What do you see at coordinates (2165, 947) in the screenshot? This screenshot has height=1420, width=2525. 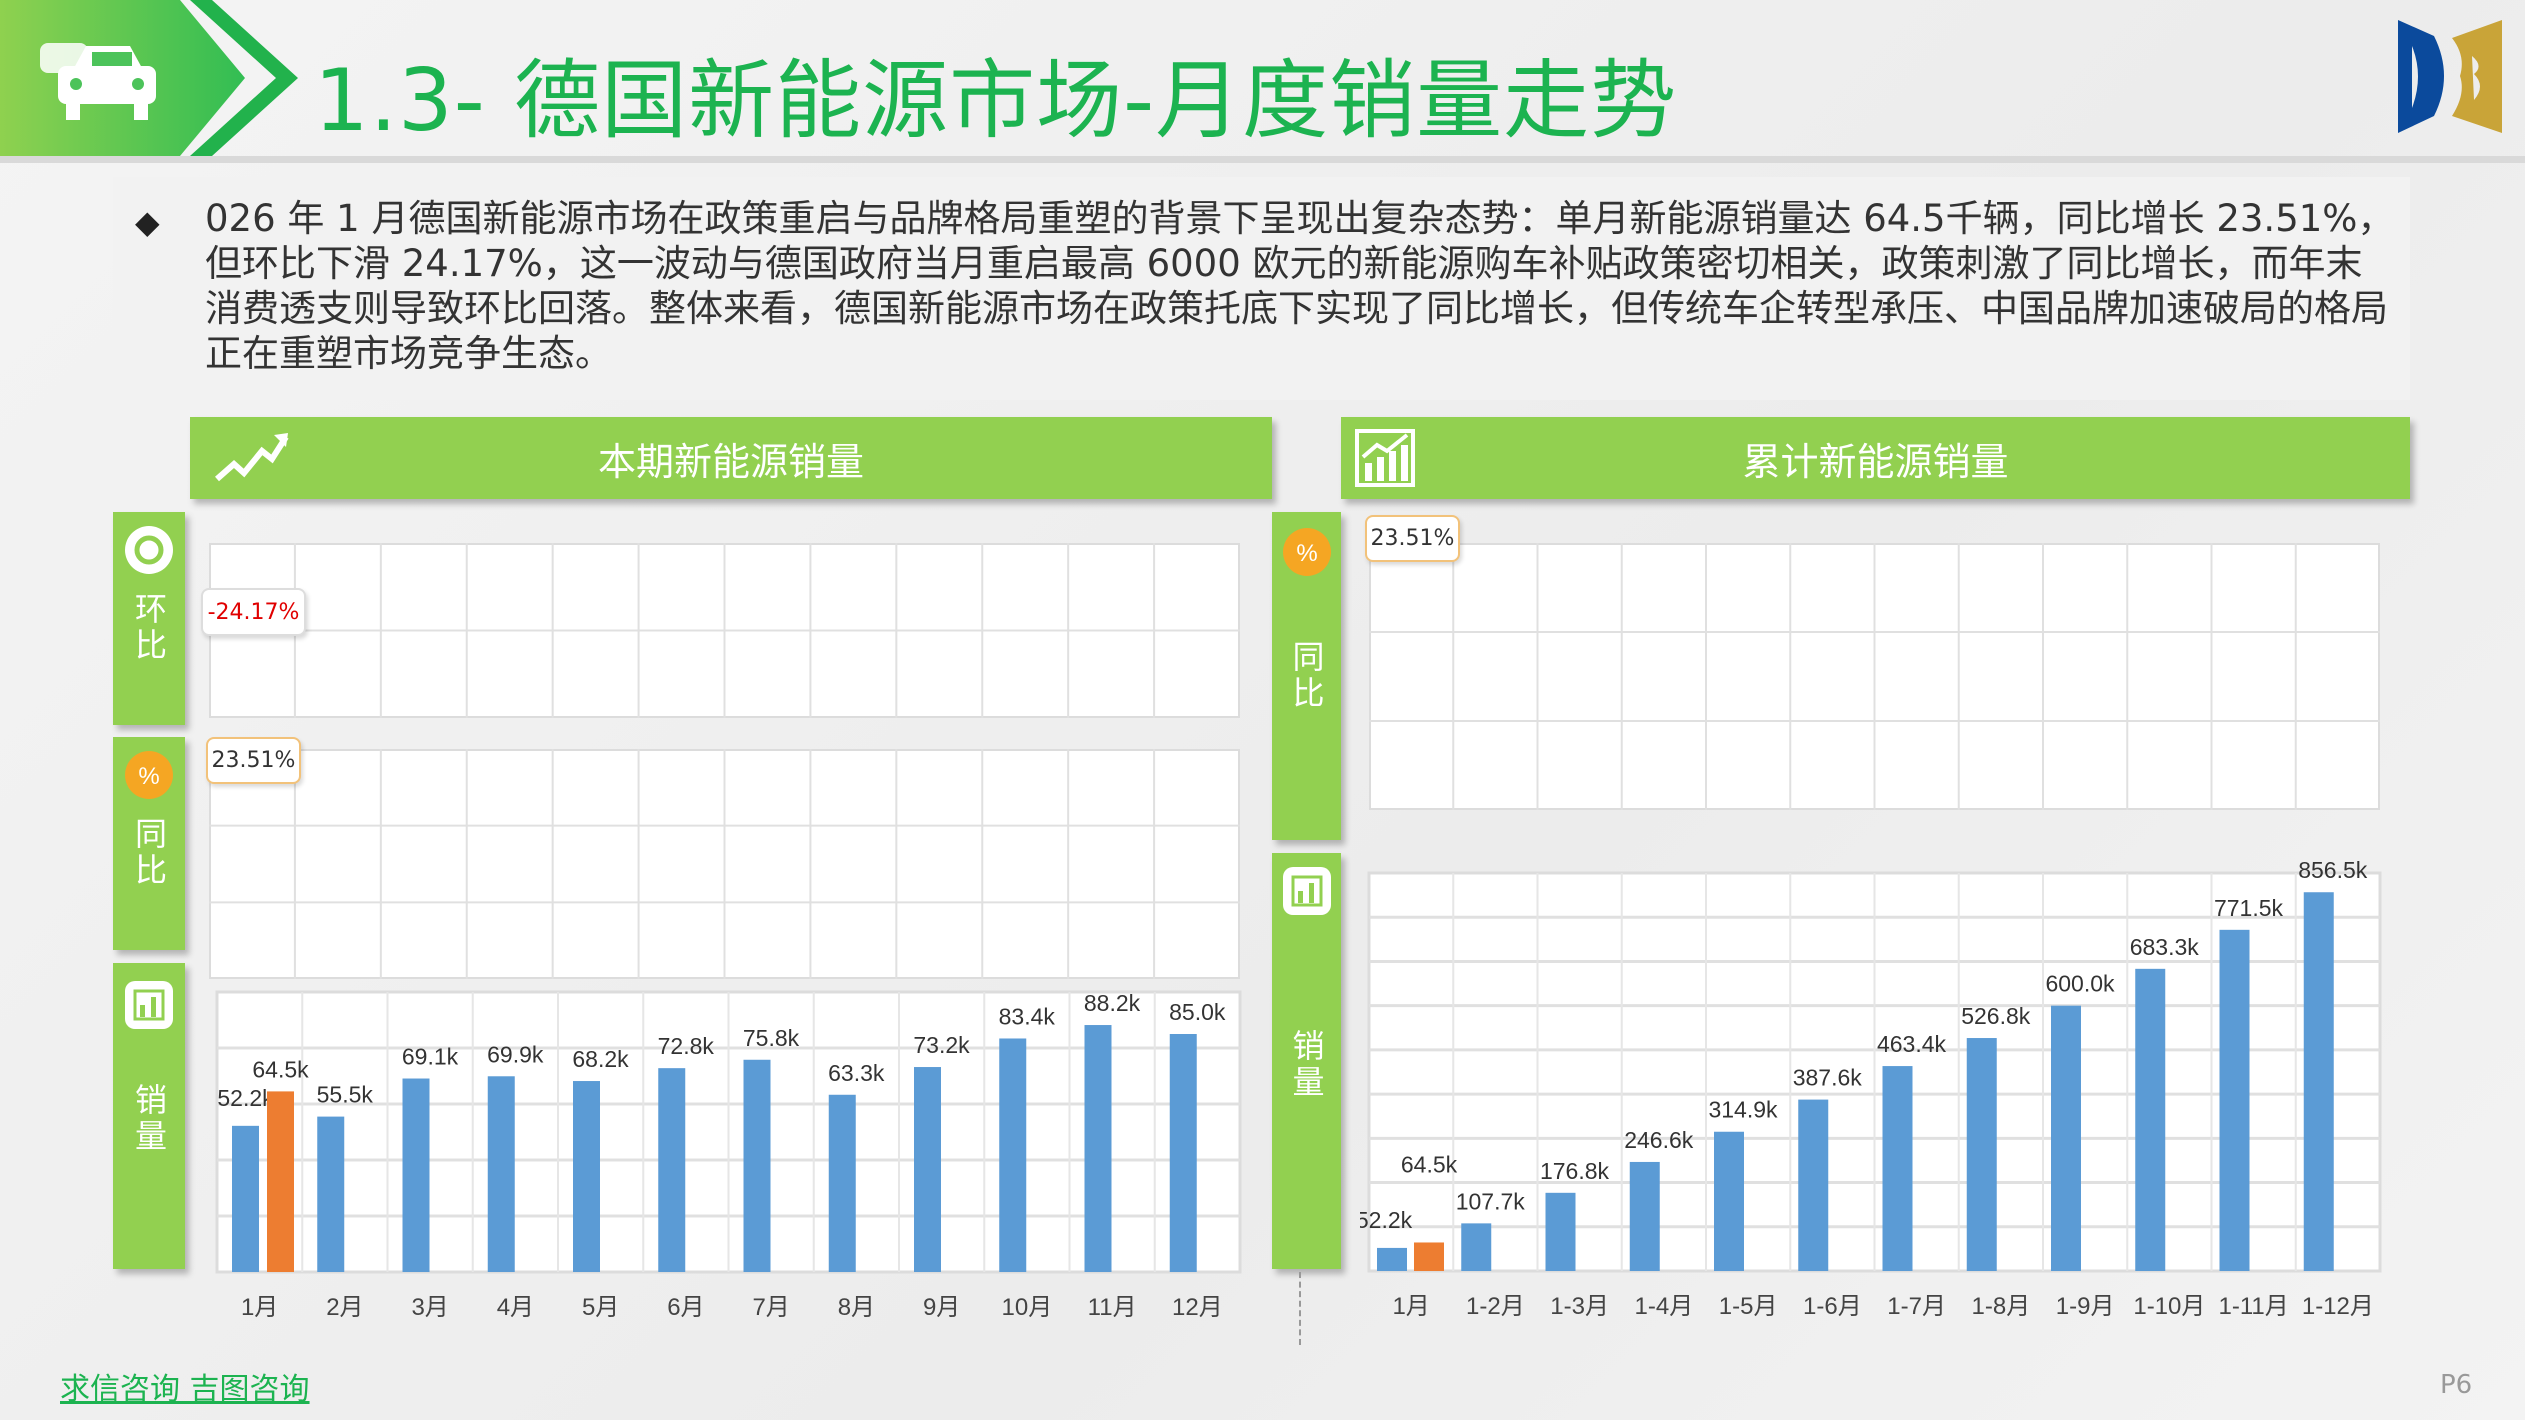 I see `data-label: 683.3k` at bounding box center [2165, 947].